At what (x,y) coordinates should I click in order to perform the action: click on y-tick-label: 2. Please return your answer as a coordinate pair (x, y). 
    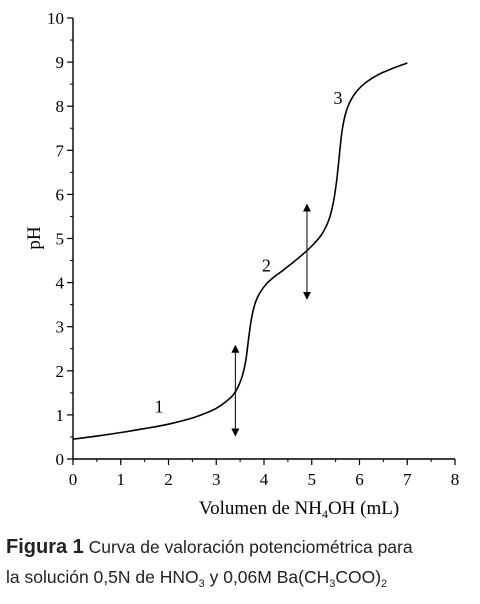
    Looking at the image, I should click on (60, 371).